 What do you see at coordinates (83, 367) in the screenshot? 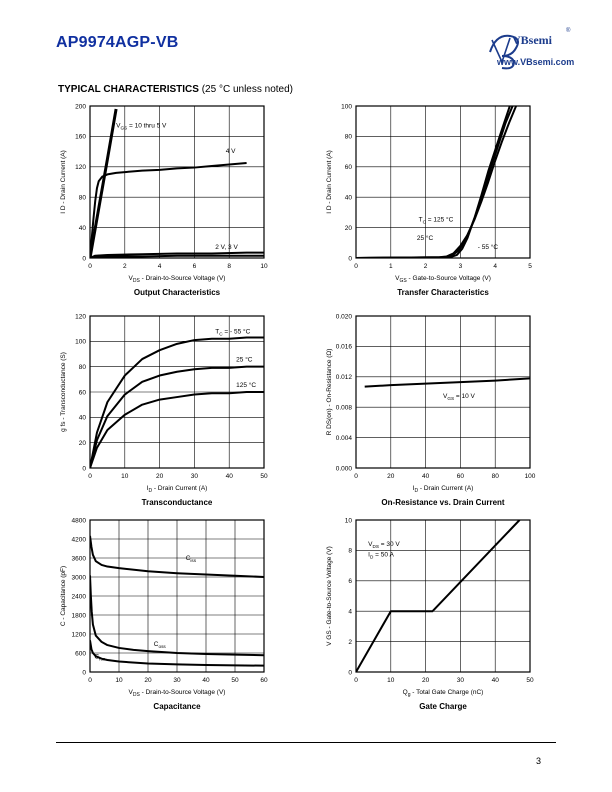
I see `y-tick-label: 80` at bounding box center [83, 367].